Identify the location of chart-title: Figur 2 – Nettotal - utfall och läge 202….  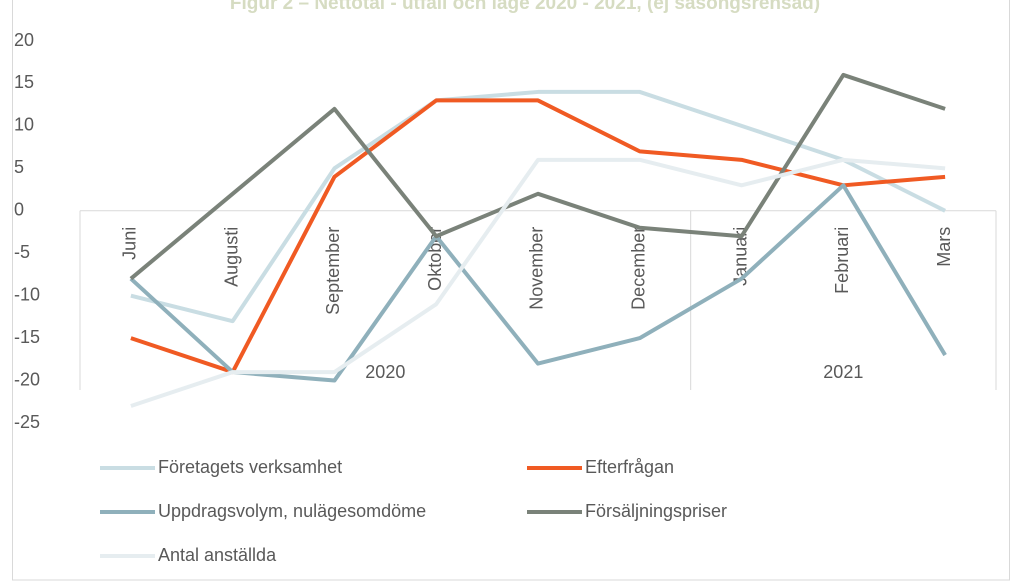
(525, 7).